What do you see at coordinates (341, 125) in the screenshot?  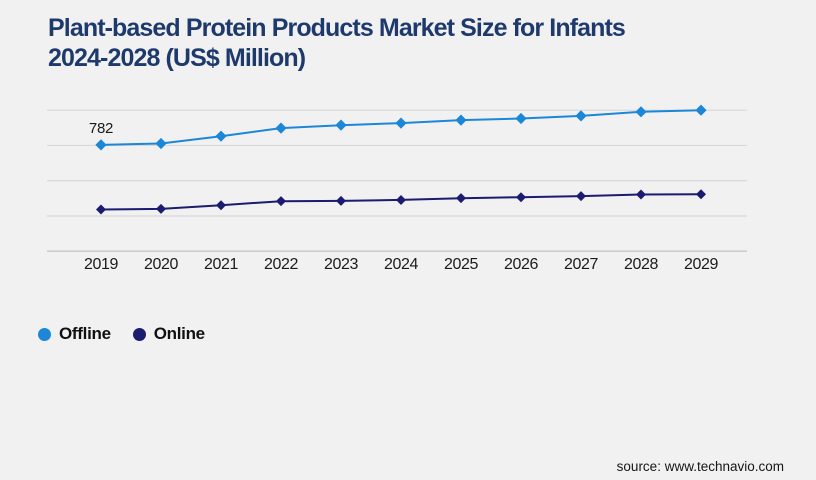 I see `offline-point-2023` at bounding box center [341, 125].